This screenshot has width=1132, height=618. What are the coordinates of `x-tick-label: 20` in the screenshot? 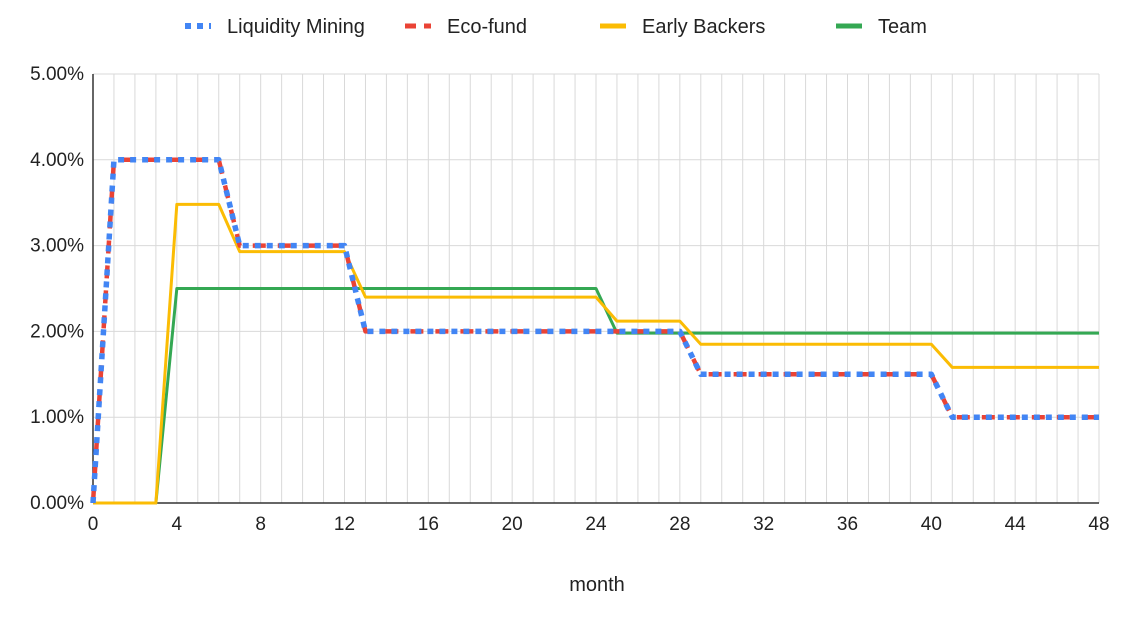 It's located at (512, 524).